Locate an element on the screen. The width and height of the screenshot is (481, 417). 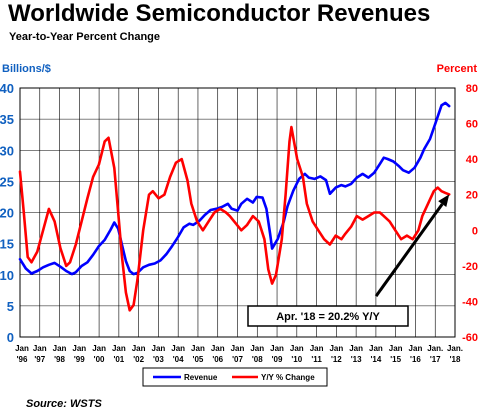
x-tick-year: '00 is located at coordinates (99, 359).